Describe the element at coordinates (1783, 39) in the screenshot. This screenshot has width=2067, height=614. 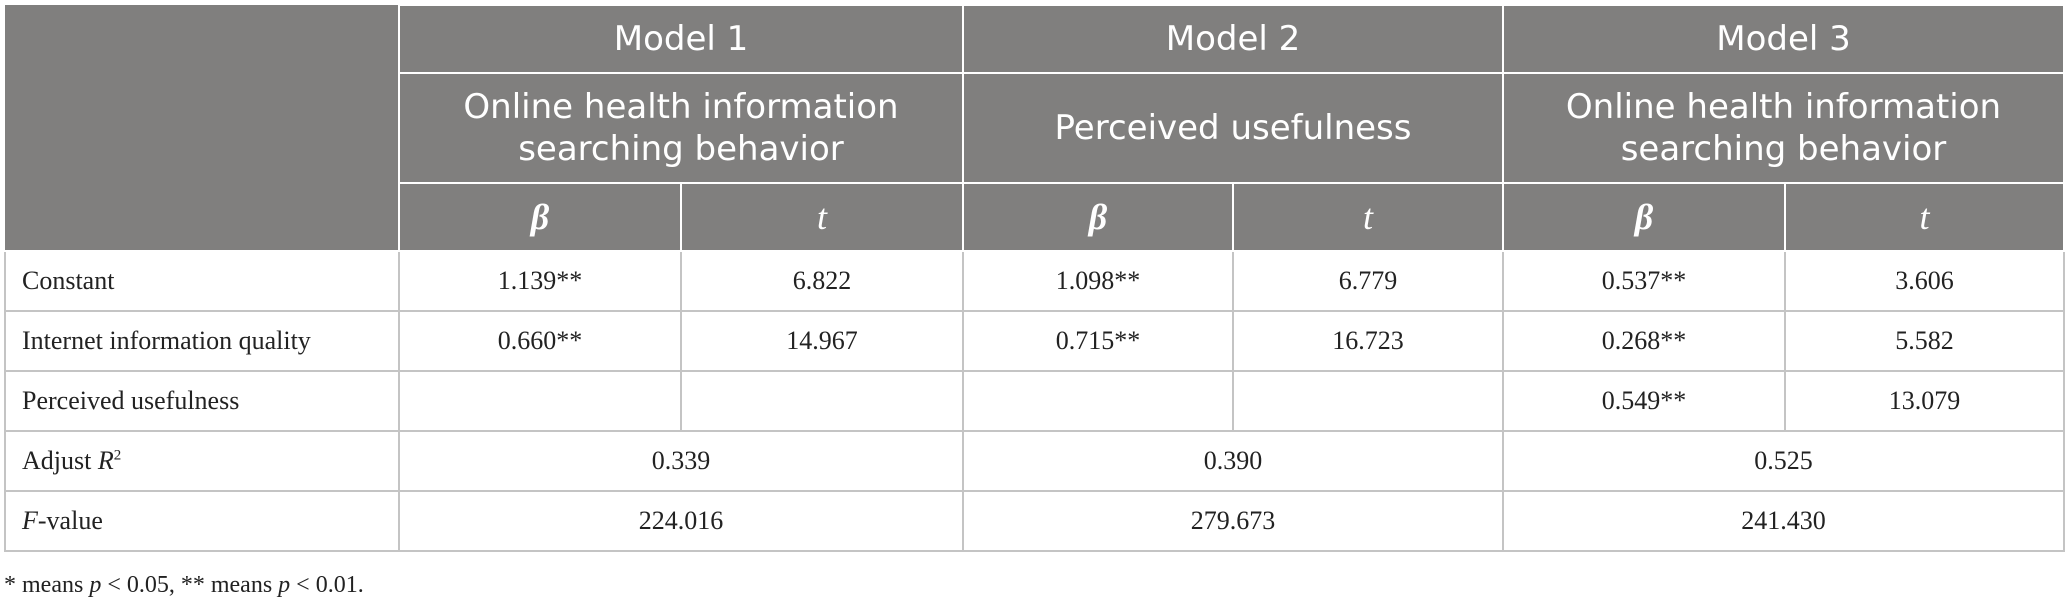
I see `model-name: Model 3` at that location.